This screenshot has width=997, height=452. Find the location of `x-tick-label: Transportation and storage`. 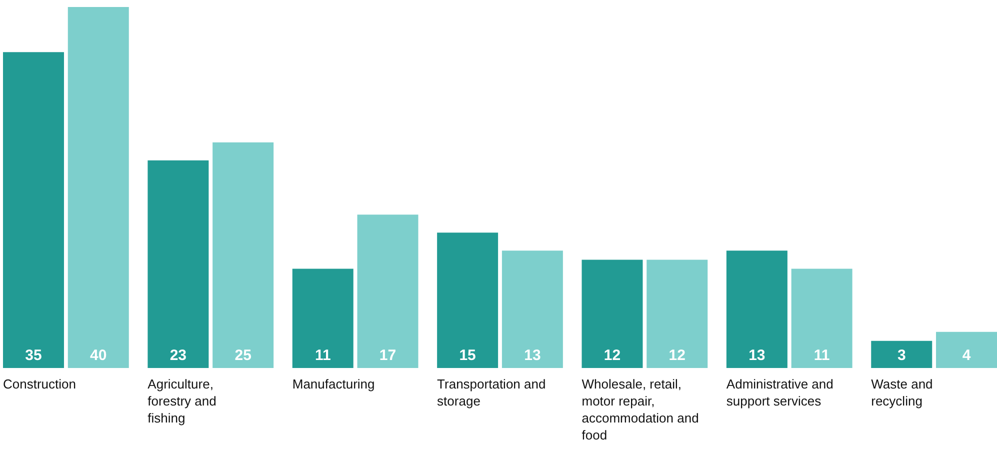

x-tick-label: Transportation and storage is located at coordinates (491, 392).